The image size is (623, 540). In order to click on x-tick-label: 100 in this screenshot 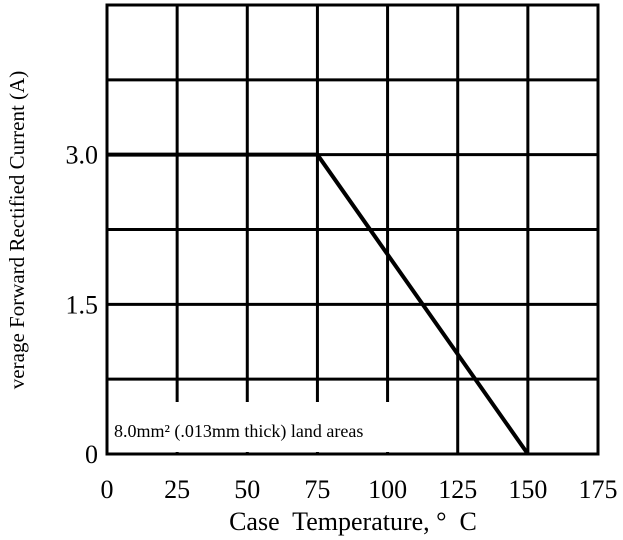, I will do `click(387, 489)`.